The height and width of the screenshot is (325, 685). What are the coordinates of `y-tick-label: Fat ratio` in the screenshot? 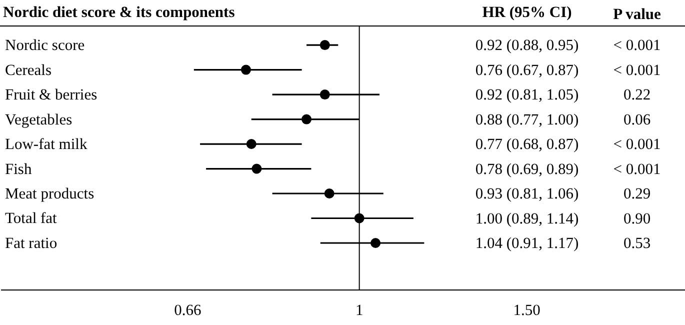 It's located at (31, 243).